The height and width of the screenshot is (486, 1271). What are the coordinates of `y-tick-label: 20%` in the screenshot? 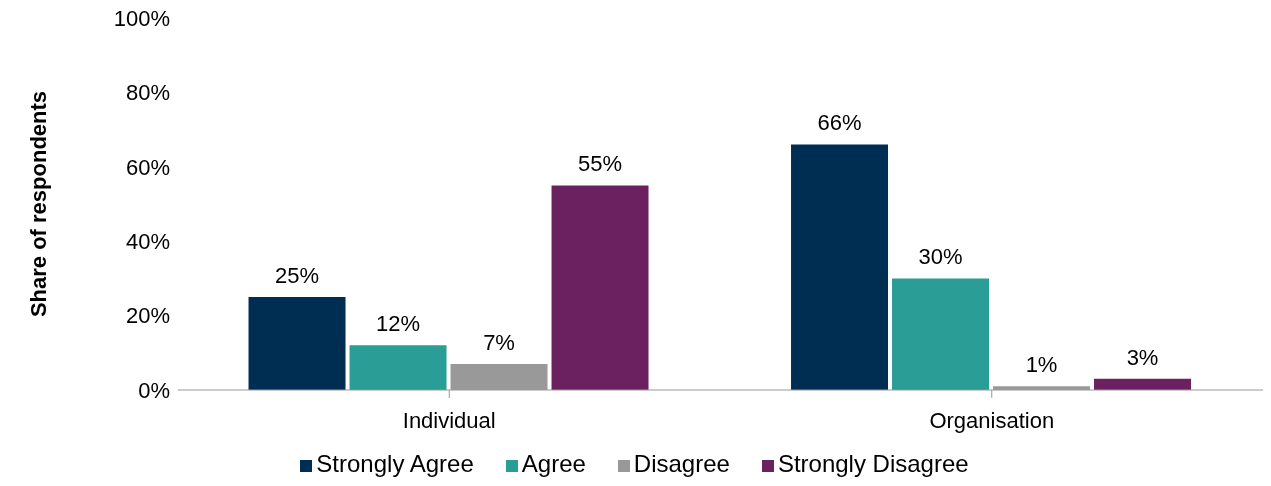 It's located at (147, 316).